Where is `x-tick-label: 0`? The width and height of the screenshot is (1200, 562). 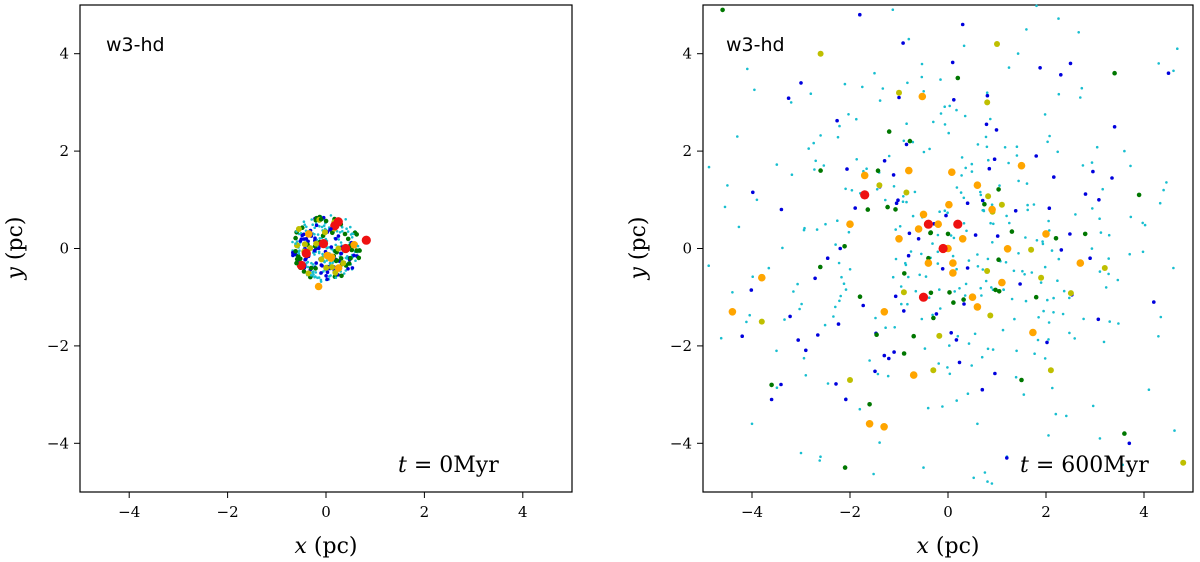 x-tick-label: 0 is located at coordinates (326, 512).